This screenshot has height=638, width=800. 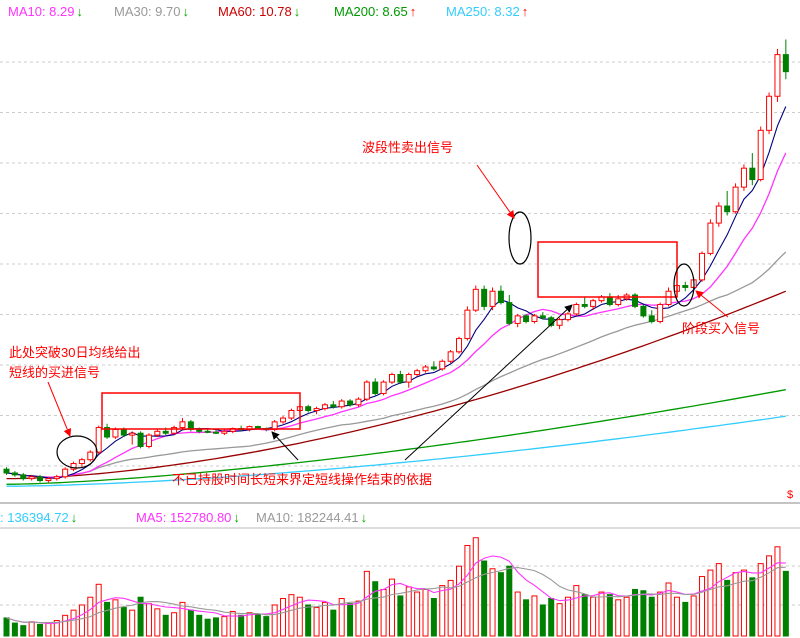 I want to click on right-edge-marker: $, so click(x=790, y=495).